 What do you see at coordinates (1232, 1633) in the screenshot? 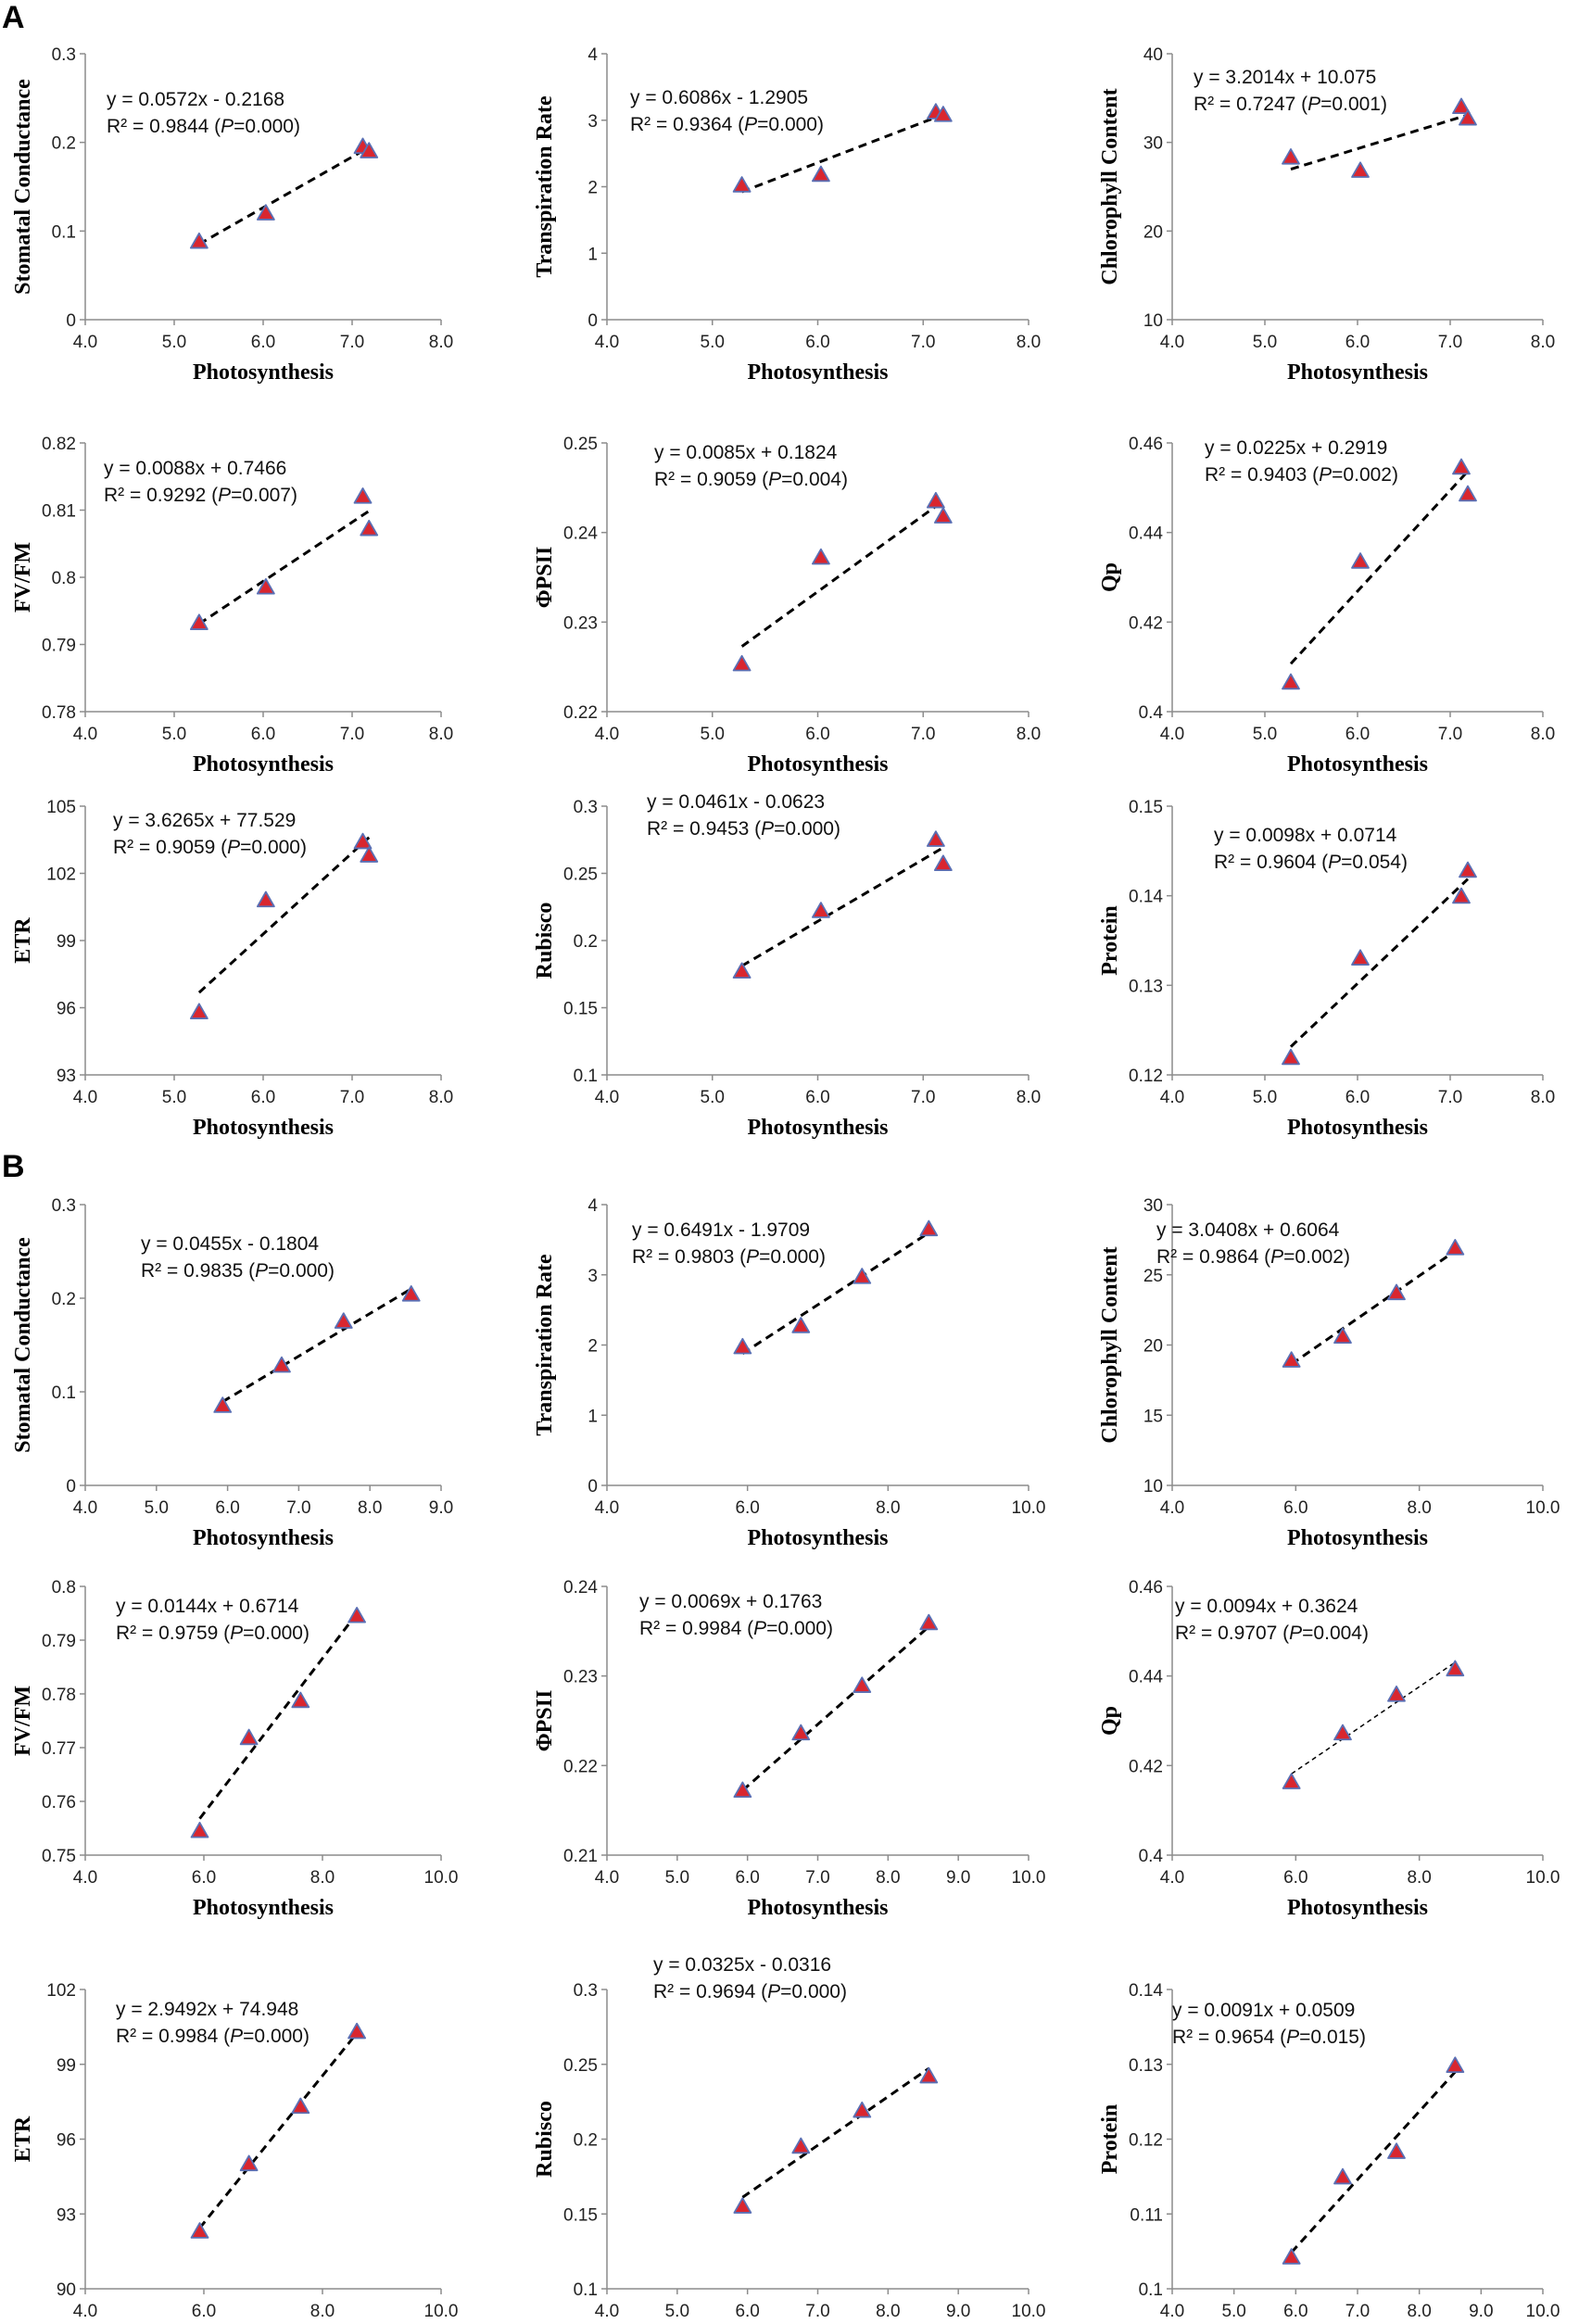
I see `r-squared-value: R² = 0.9707 (` at bounding box center [1232, 1633].